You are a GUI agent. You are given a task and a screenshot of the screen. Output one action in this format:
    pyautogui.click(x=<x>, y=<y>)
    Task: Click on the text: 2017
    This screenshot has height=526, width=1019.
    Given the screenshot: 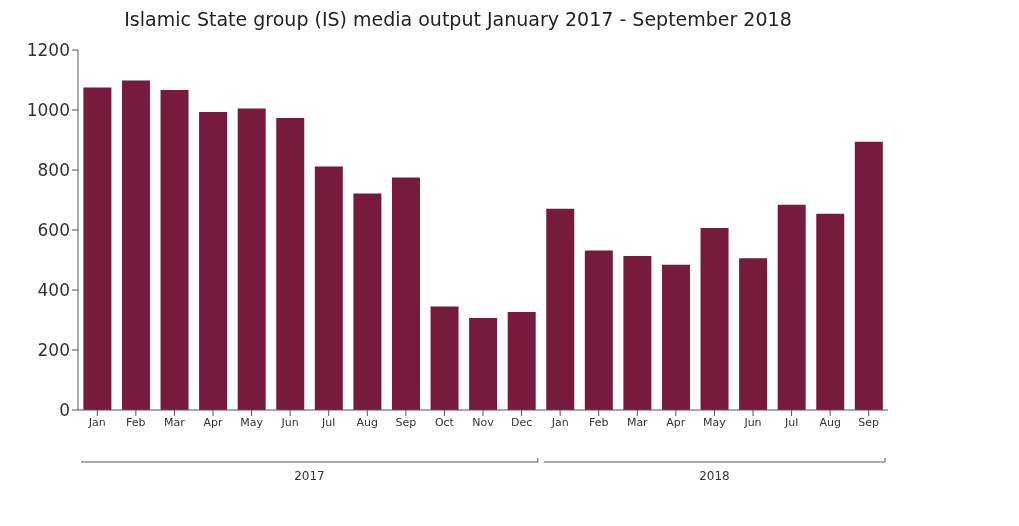 What is the action you would take?
    pyautogui.click(x=309, y=476)
    